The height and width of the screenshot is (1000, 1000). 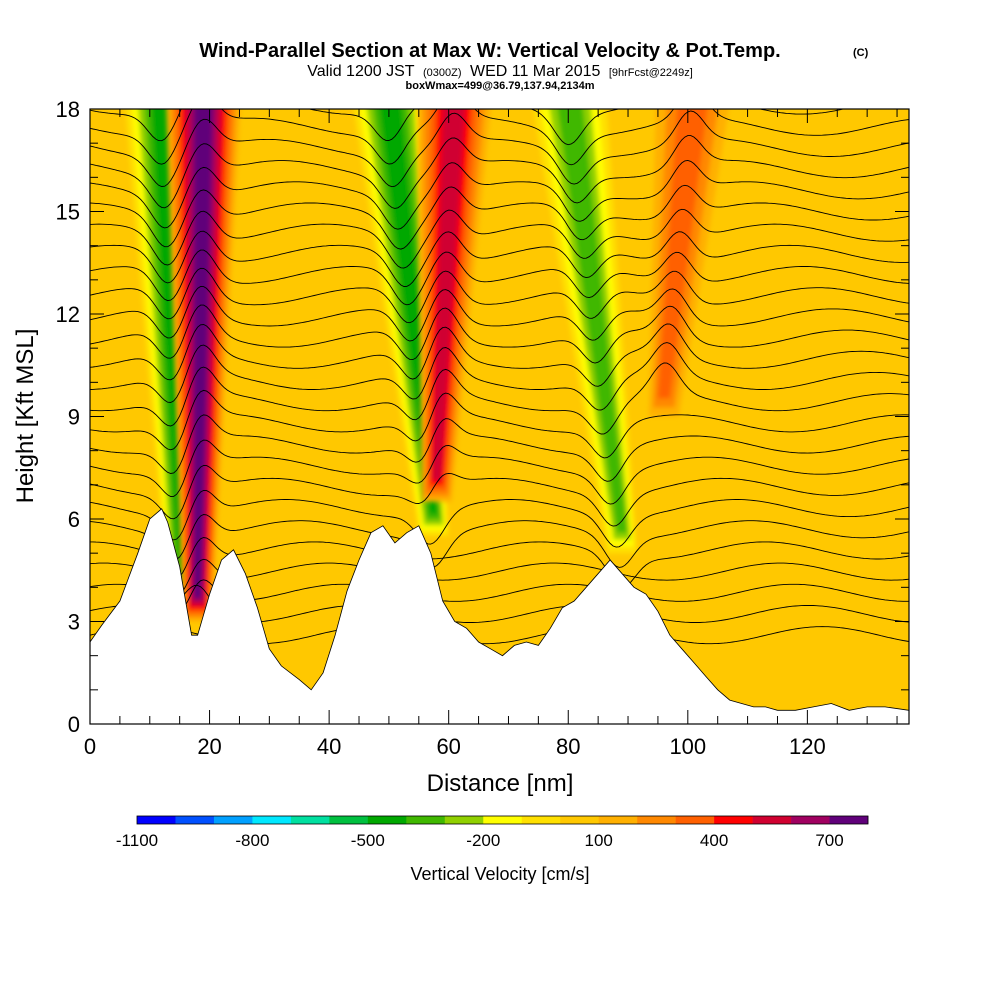 I want to click on y-tick-label: 18, so click(x=68, y=109).